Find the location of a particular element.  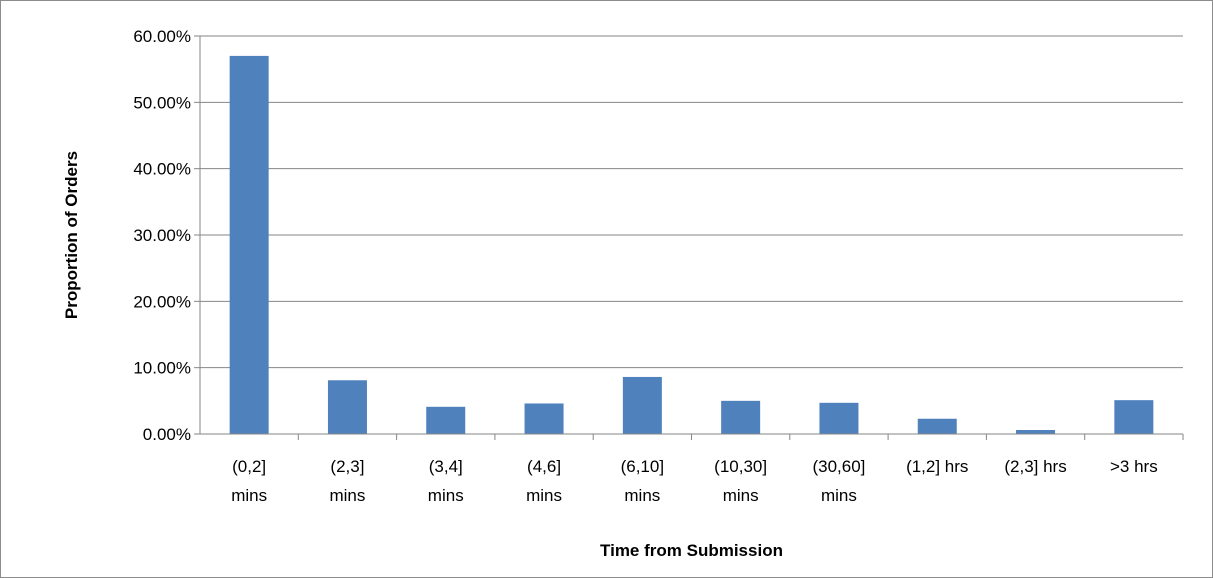

x-tick-label: (1,2] hrs is located at coordinates (937, 466).